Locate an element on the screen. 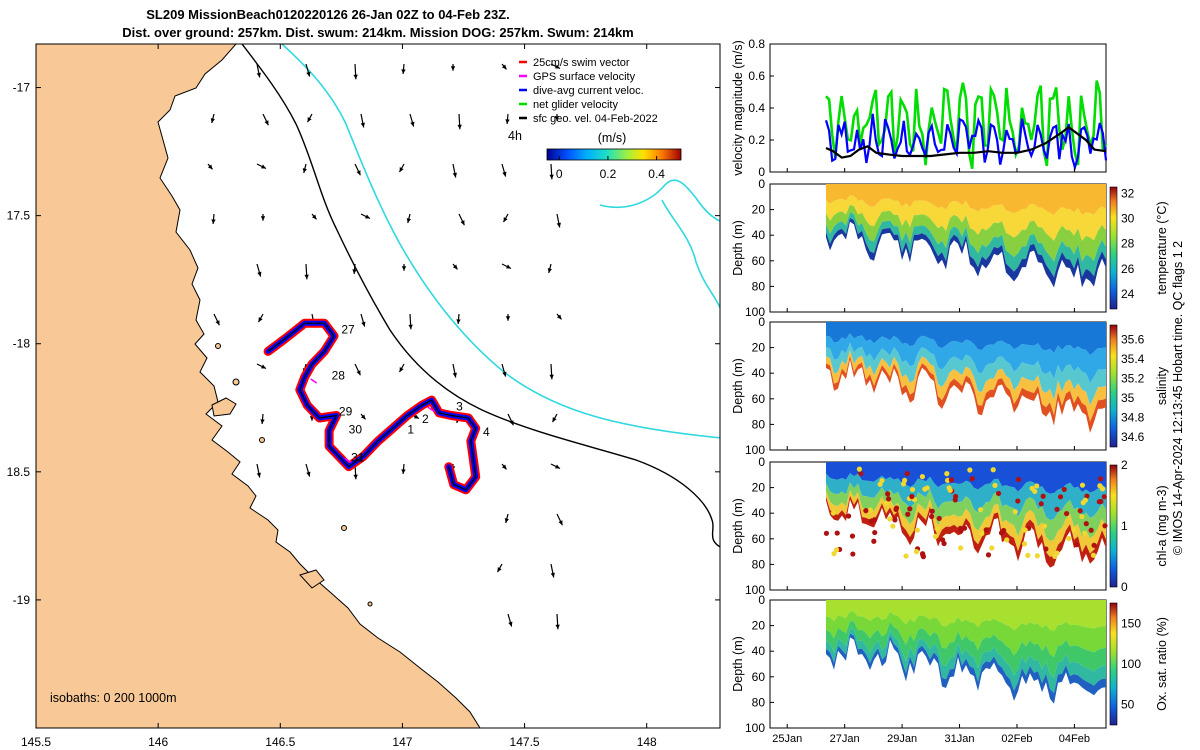  velocity-y-tick-label: 0.4 is located at coordinates (756, 108).